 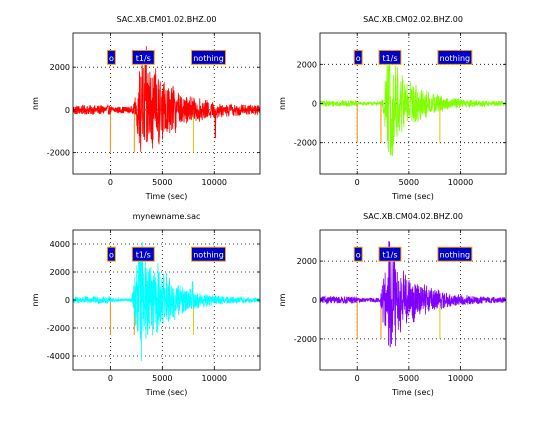 I want to click on axes-frame, so click(x=166, y=103).